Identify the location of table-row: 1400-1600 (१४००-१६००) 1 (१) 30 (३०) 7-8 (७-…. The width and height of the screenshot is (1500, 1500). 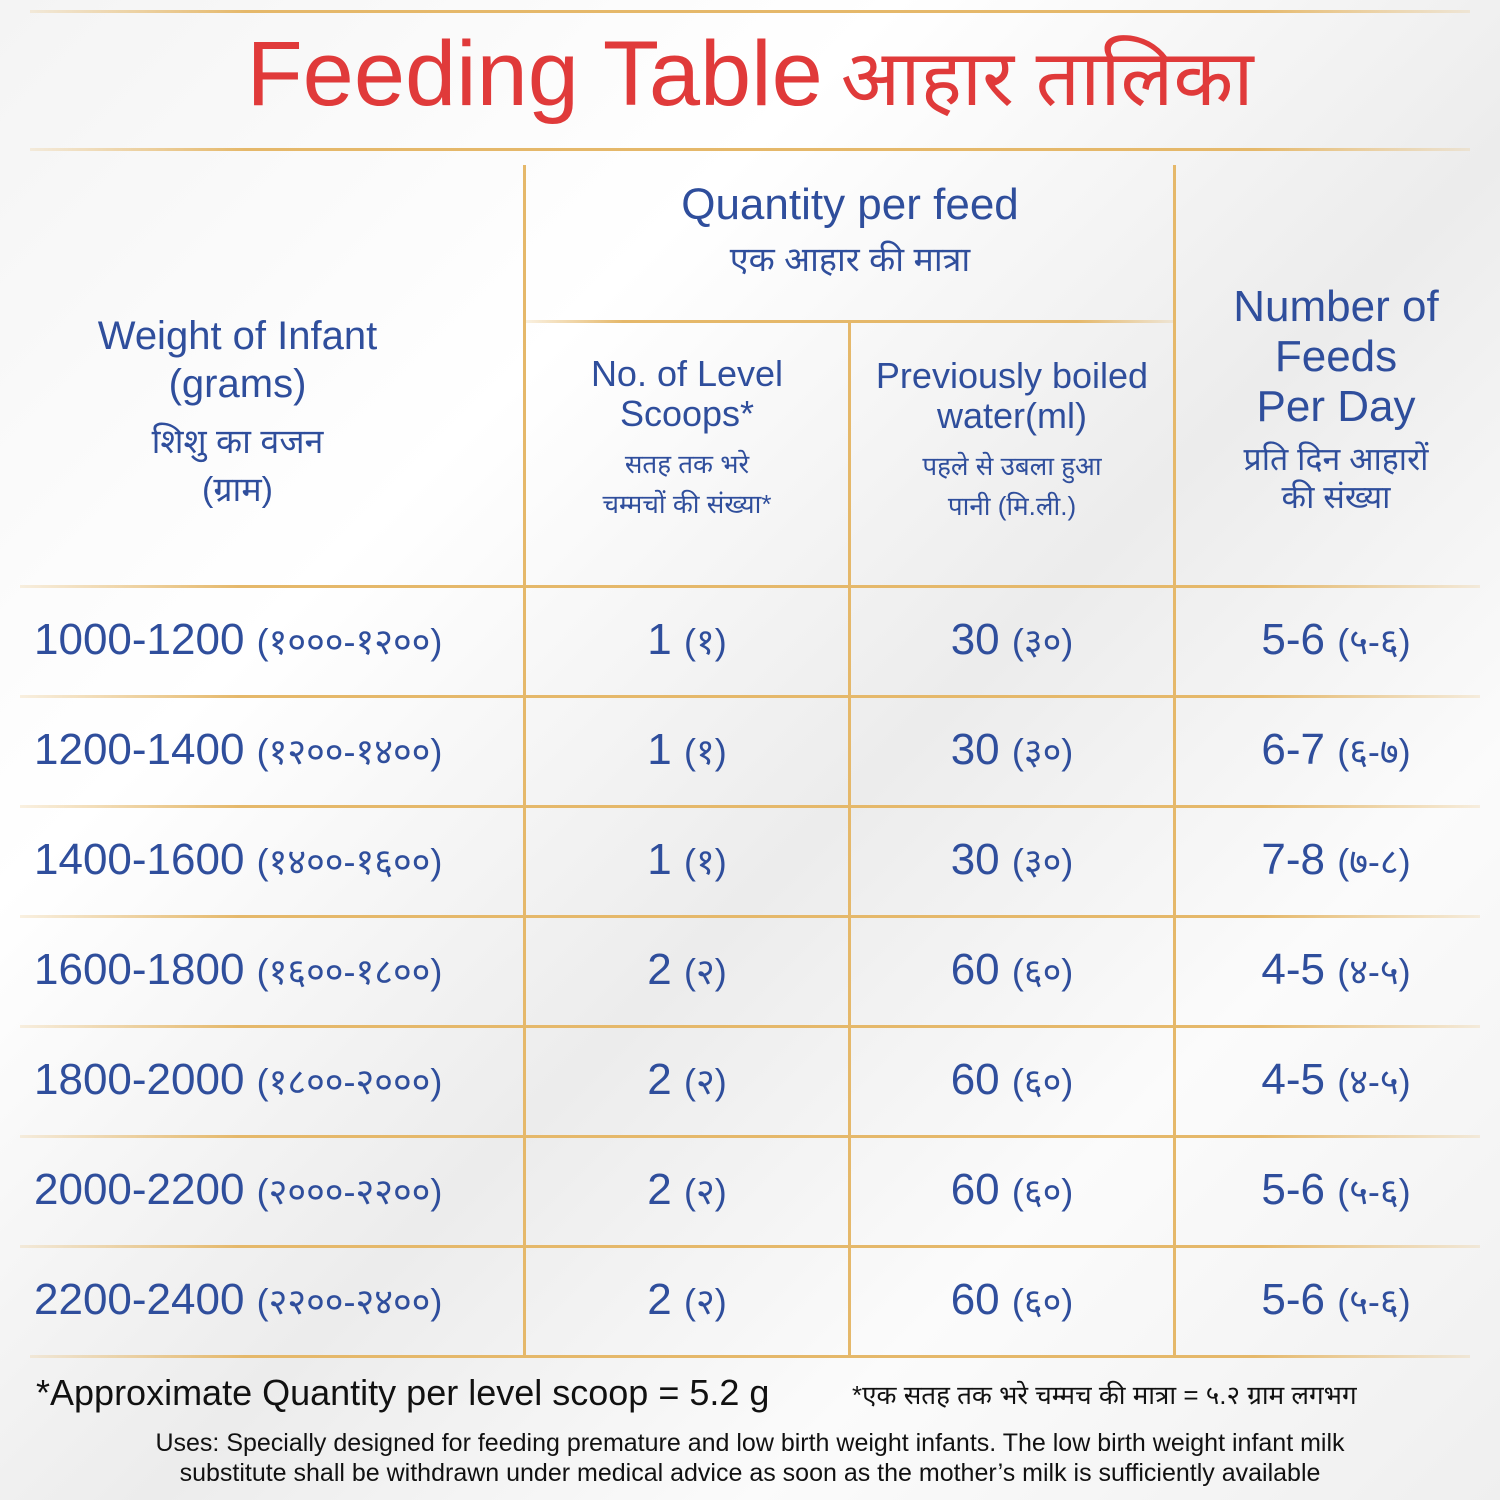
(750, 862).